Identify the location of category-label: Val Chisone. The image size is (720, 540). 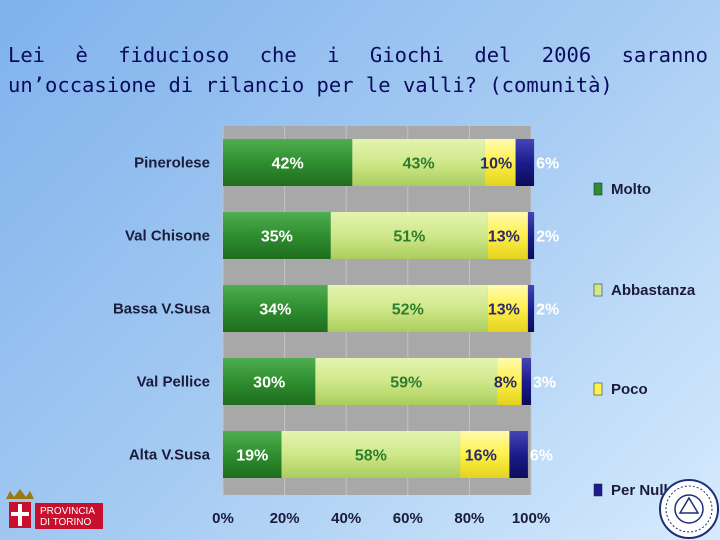
(167, 236).